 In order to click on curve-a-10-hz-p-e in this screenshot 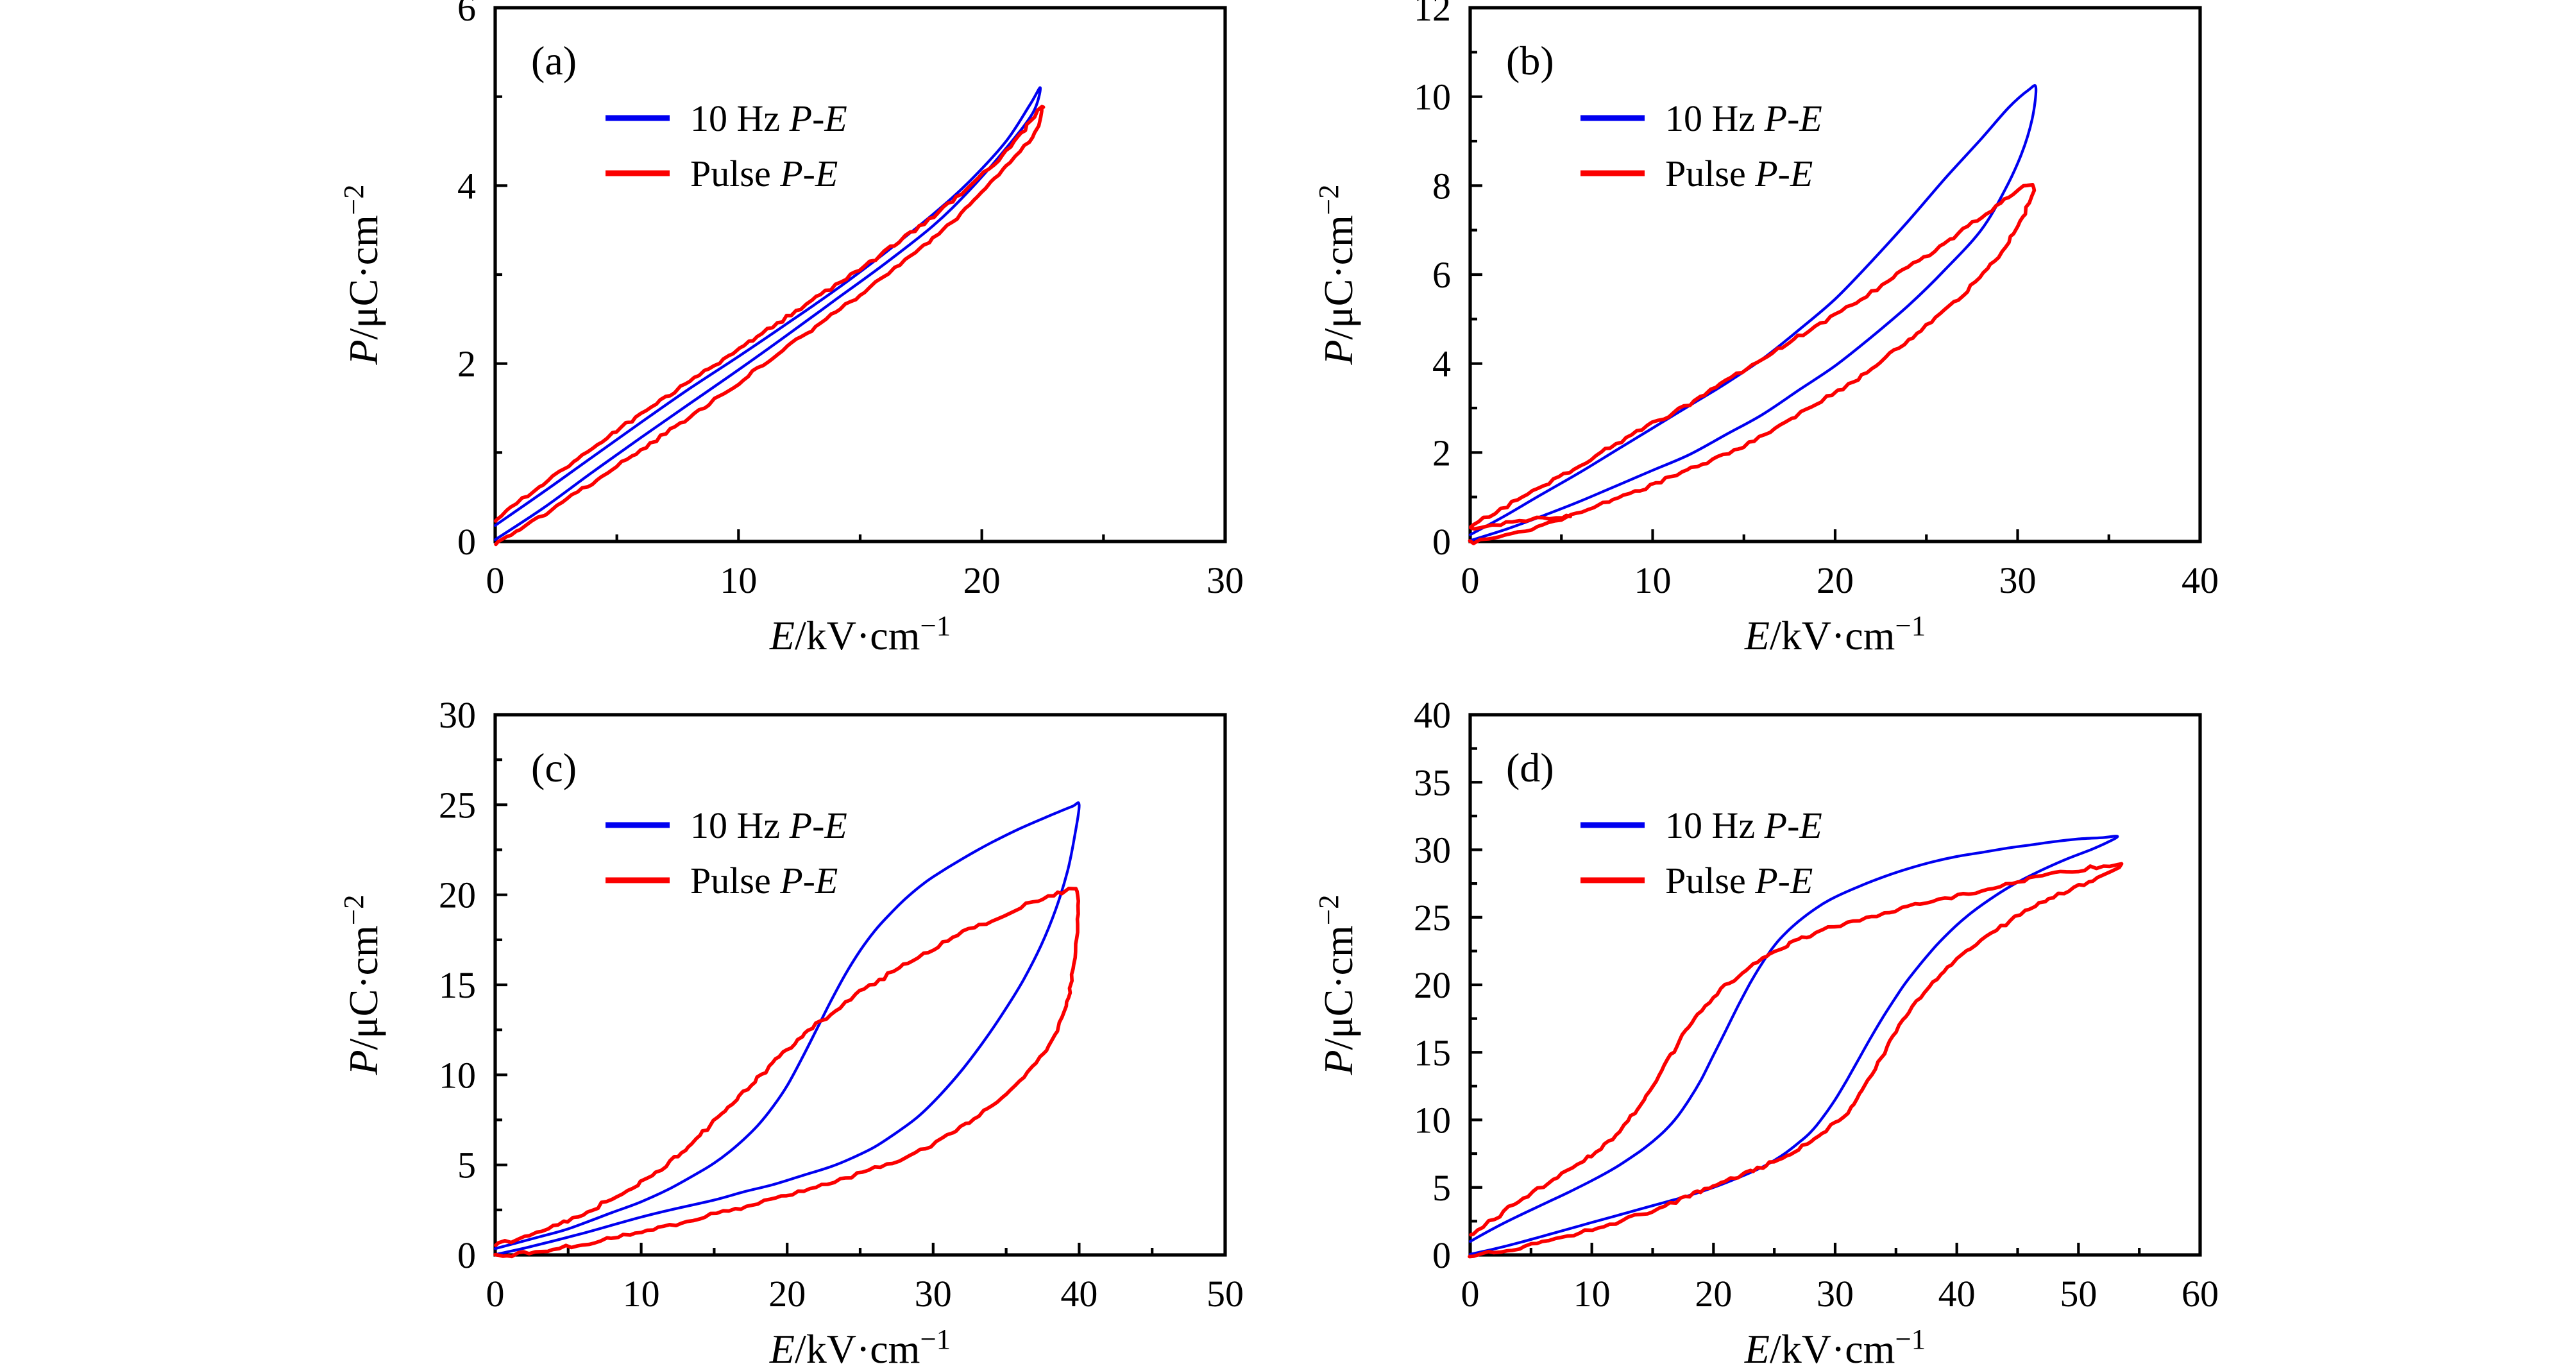, I will do `click(767, 313)`.